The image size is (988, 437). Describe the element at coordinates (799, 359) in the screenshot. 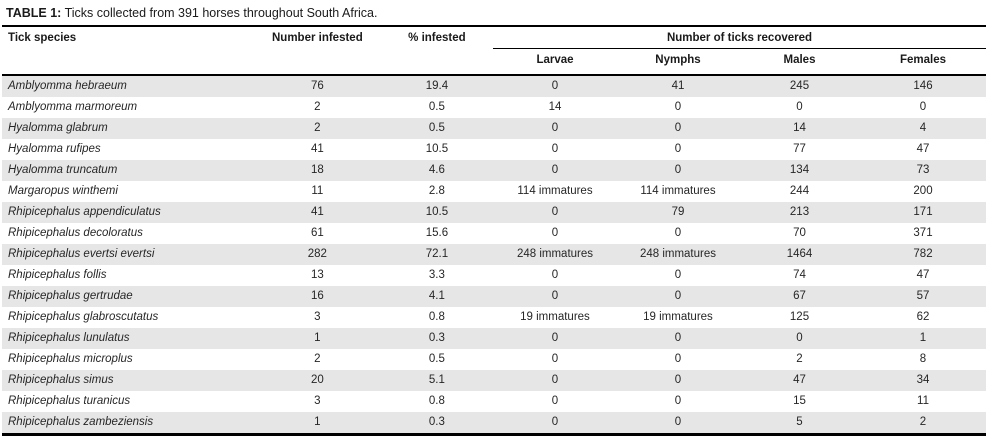

I see `males-cell: 2` at that location.